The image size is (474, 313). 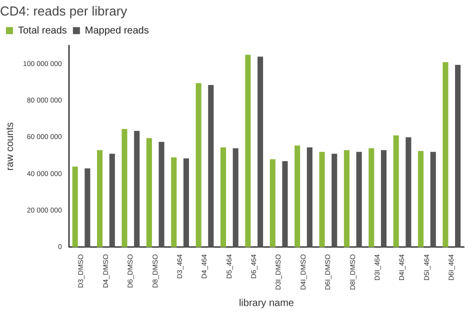 I want to click on chart-title: CD4: reads per library, so click(x=64, y=10).